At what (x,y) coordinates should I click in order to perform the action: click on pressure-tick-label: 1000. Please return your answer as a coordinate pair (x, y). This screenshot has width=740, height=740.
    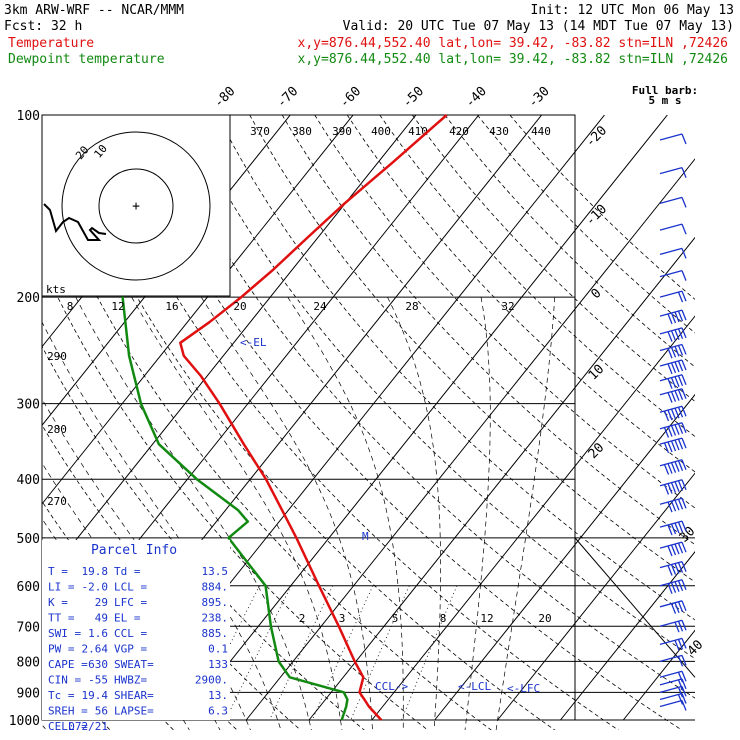
    Looking at the image, I should click on (24, 721).